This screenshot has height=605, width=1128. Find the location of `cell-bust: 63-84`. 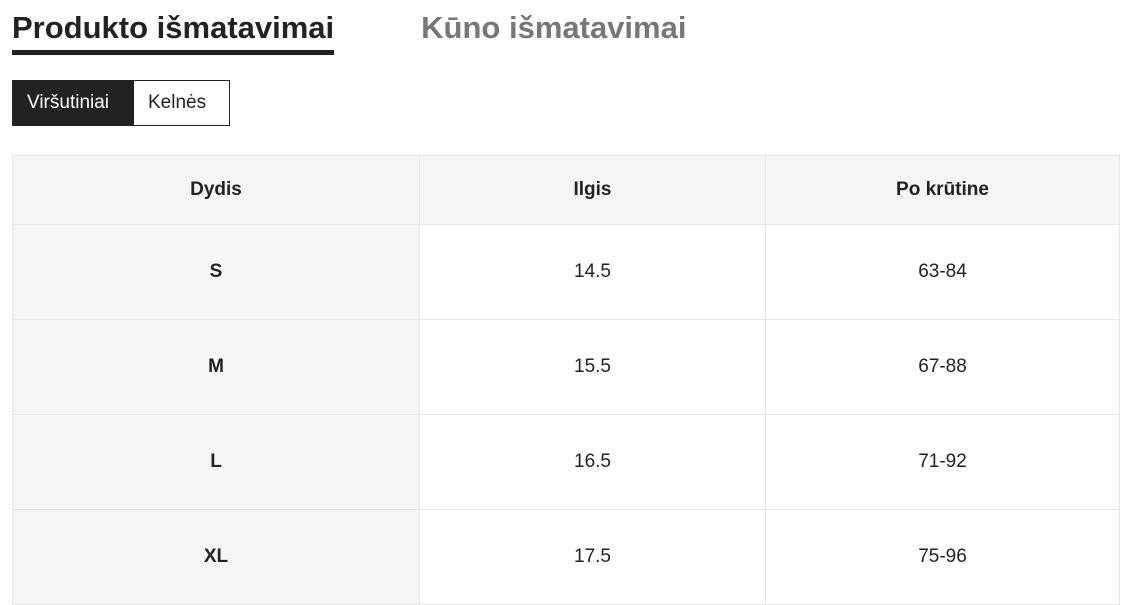

cell-bust: 63-84 is located at coordinates (942, 272).